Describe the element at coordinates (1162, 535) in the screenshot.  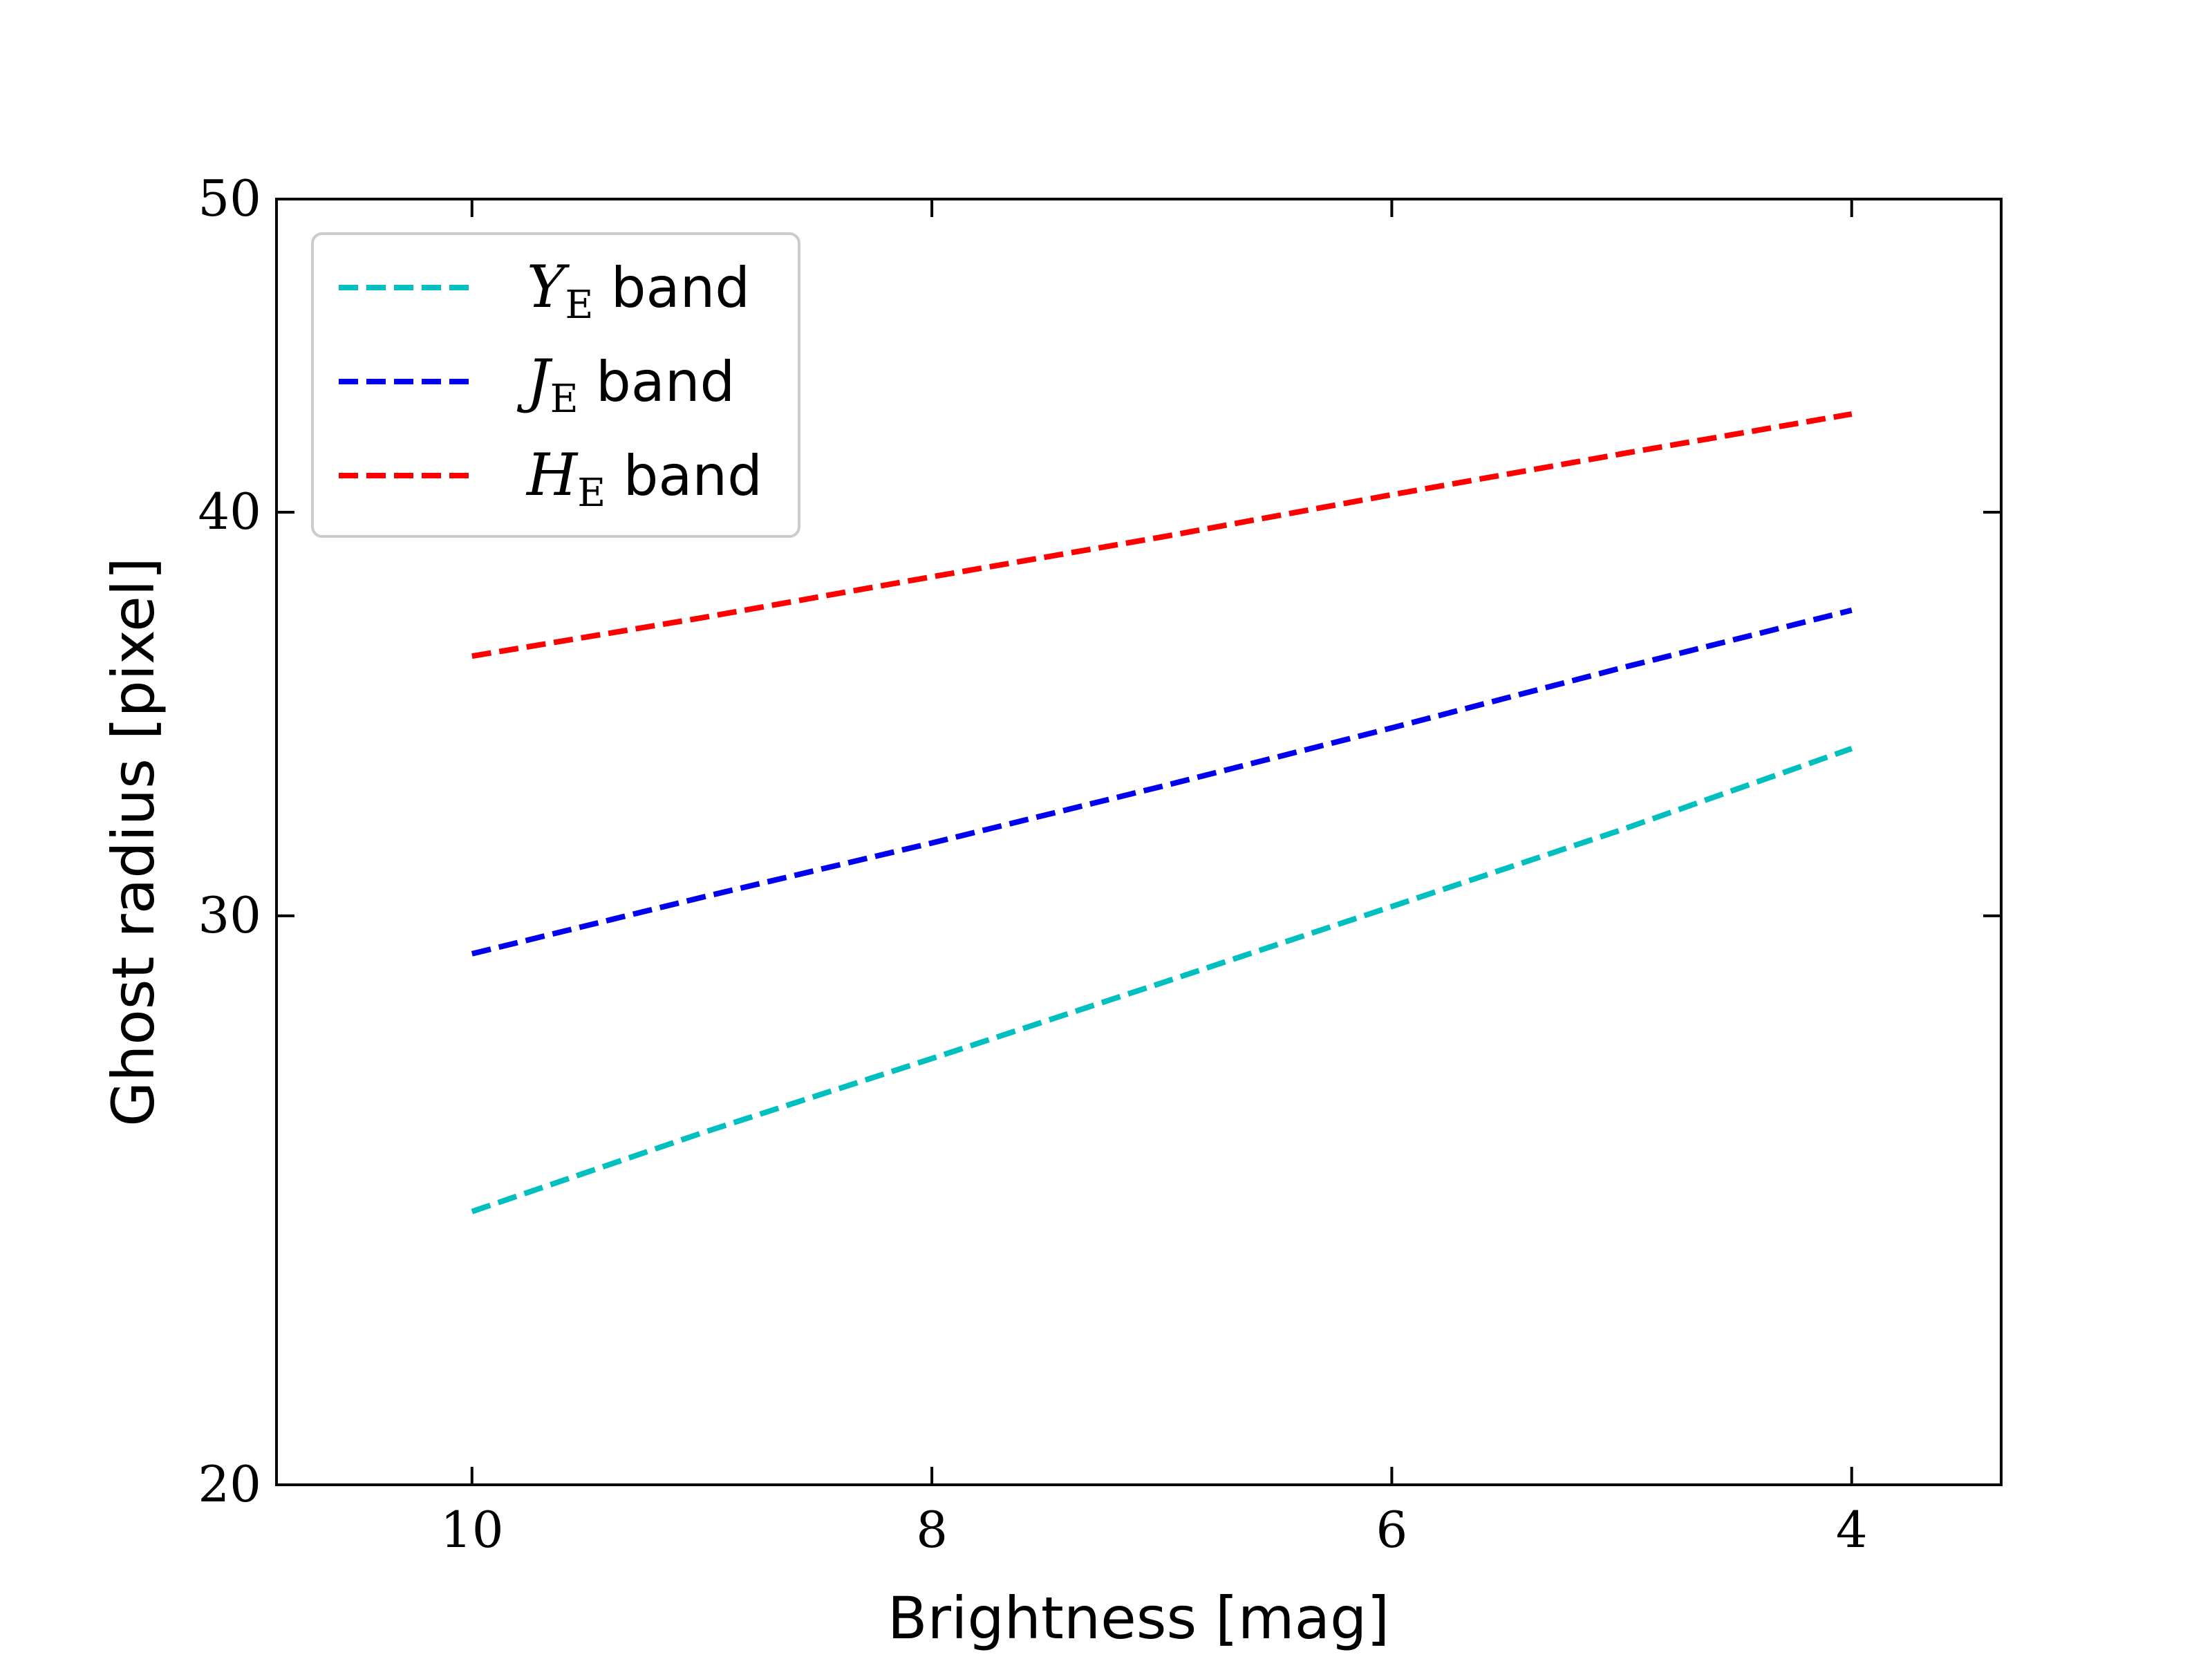
I see `series-line-h` at that location.